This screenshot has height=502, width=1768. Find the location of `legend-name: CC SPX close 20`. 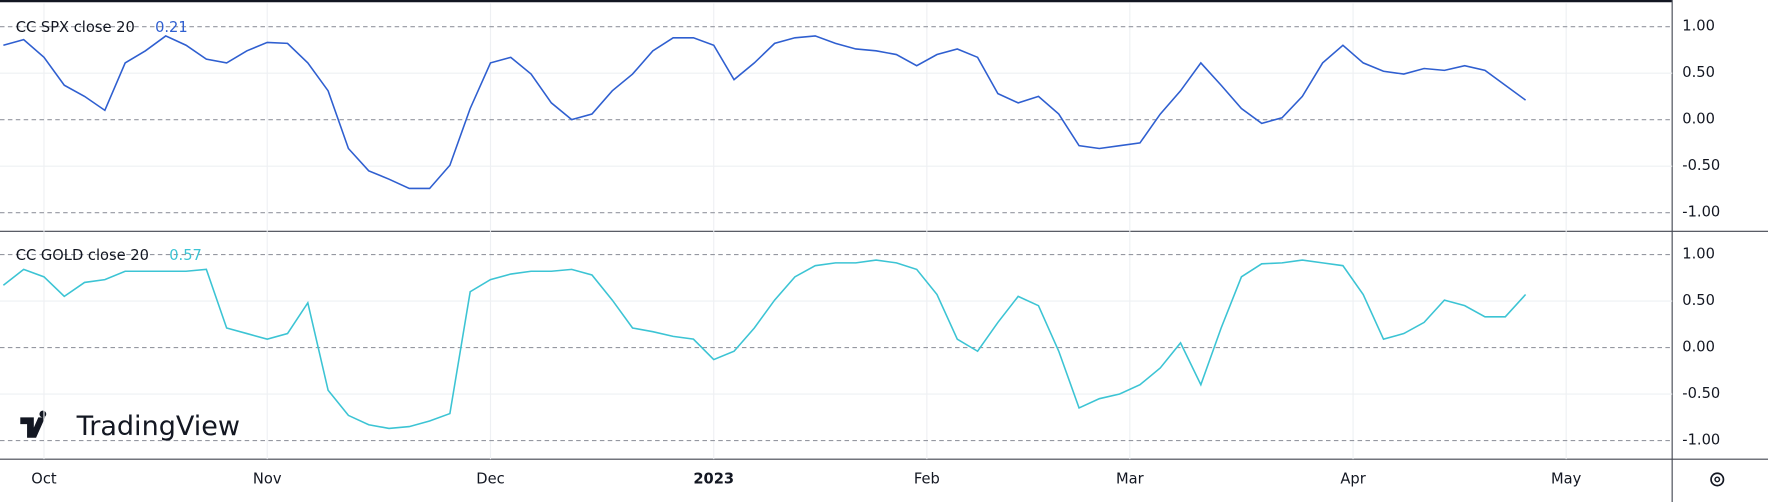

legend-name: CC SPX close 20 is located at coordinates (75, 27).